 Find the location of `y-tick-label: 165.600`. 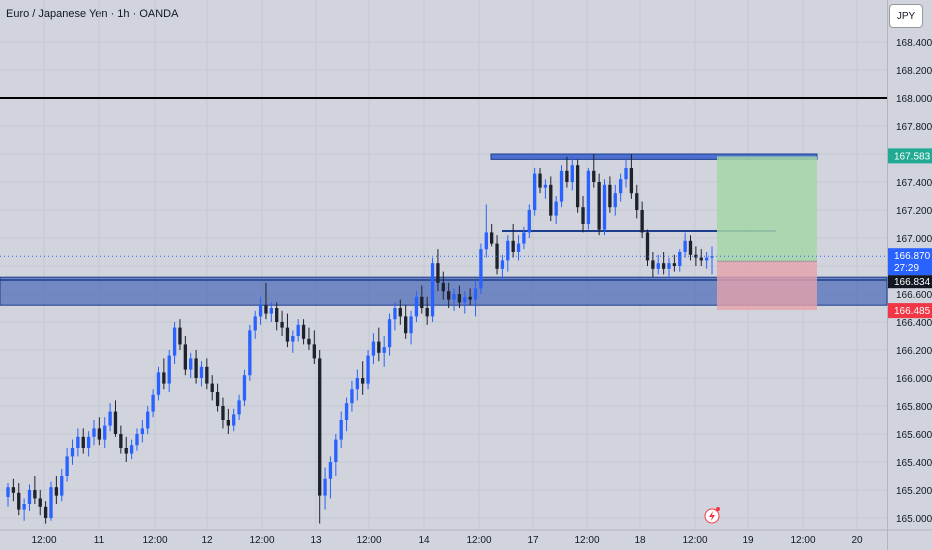

y-tick-label: 165.600 is located at coordinates (914, 435).